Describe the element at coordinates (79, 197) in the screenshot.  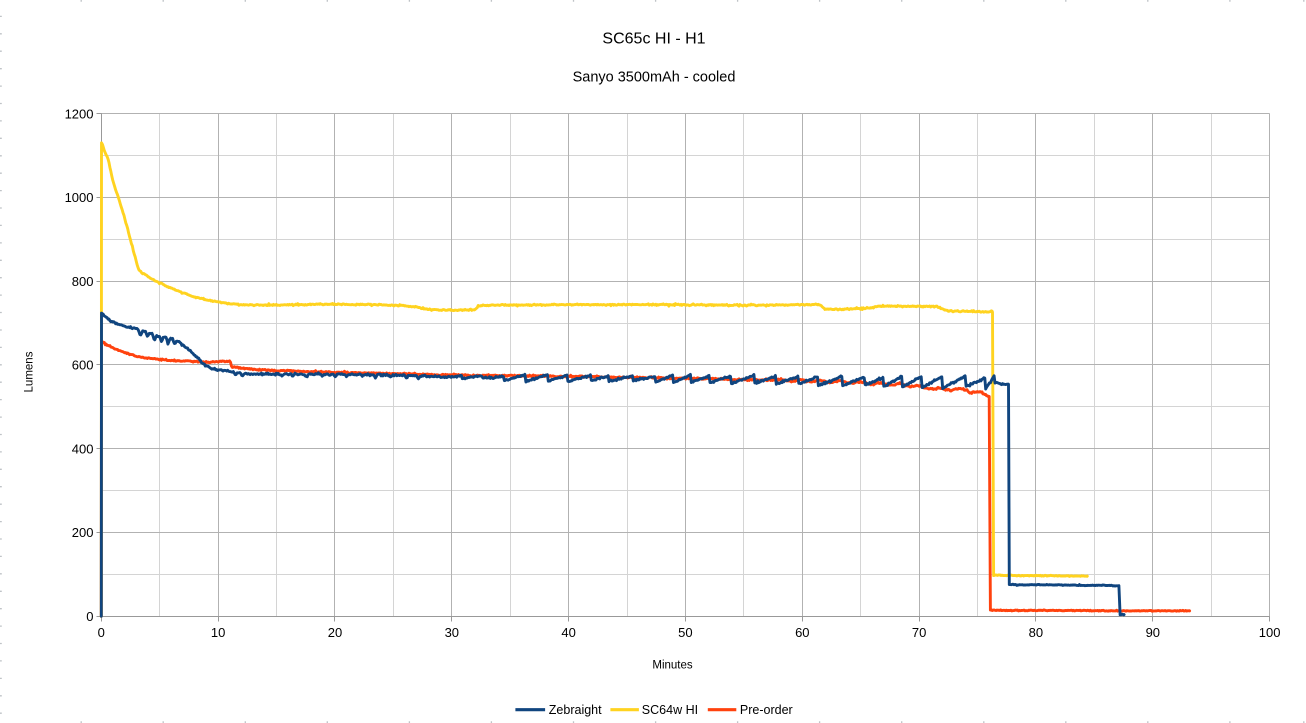
I see `svg-text: 1000` at that location.